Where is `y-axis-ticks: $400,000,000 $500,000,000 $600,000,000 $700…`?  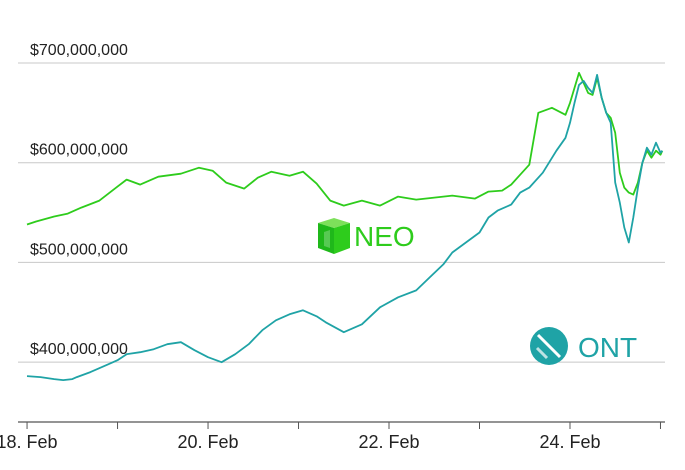
y-axis-ticks: $400,000,000 $500,000,000 $600,000,000 $700… is located at coordinates (79, 200).